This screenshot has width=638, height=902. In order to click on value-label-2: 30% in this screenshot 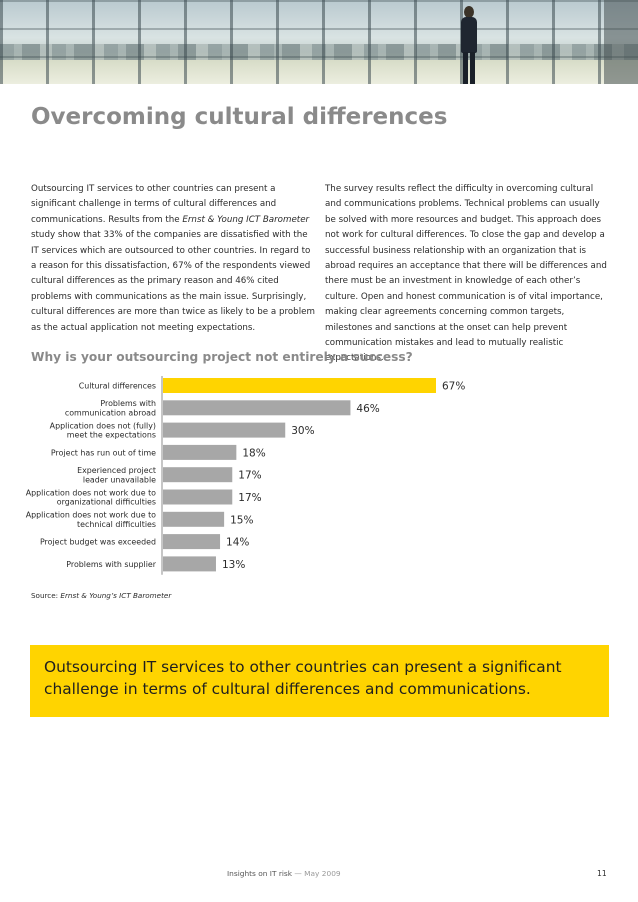, I will do `click(302, 431)`.